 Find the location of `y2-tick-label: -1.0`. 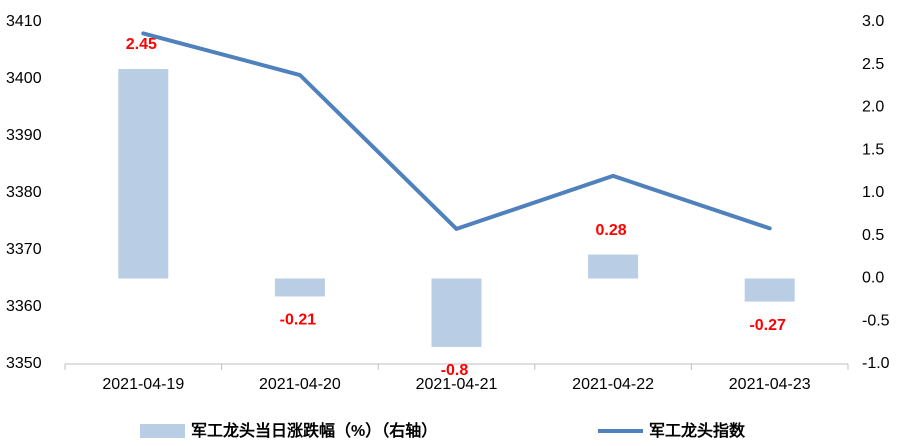

y2-tick-label: -1.0 is located at coordinates (876, 363).